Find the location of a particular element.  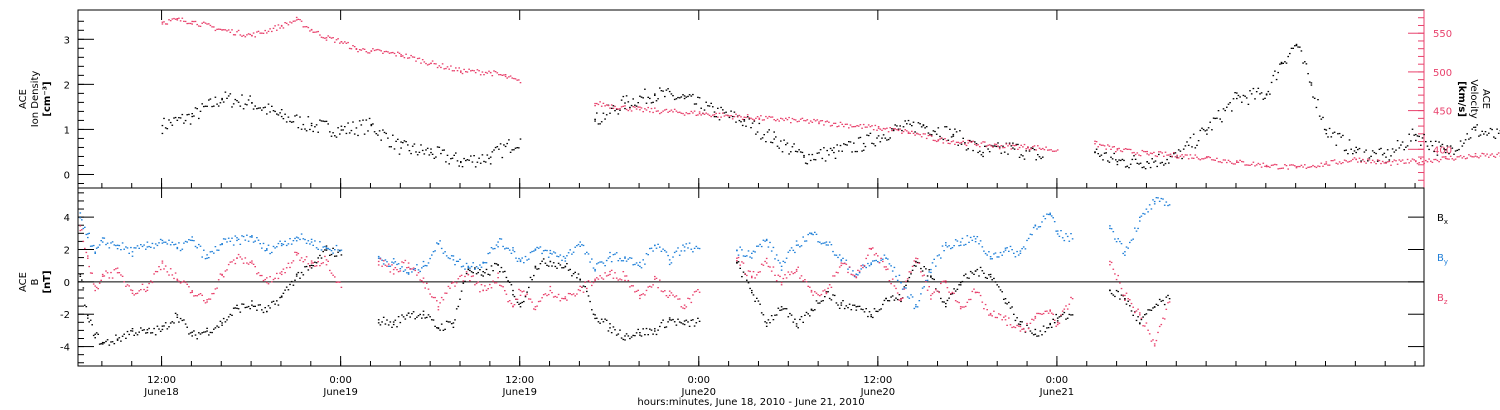

time-tick-label: 0:00 is located at coordinates (1057, 380).